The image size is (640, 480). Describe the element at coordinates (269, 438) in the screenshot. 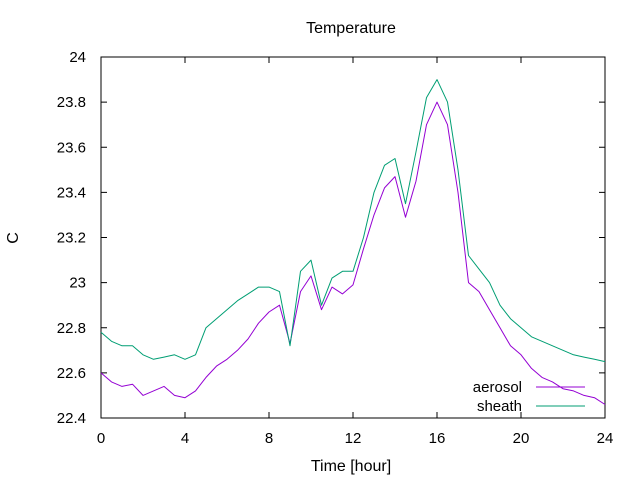

I see `x-tick-label: 8` at that location.